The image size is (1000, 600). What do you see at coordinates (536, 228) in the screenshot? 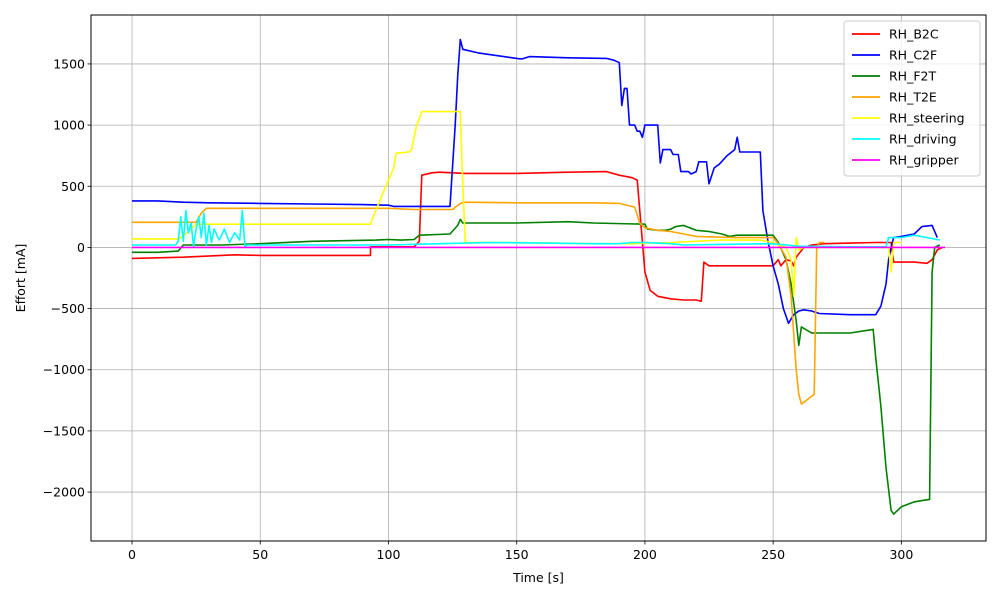
I see `series-line-rh-driving` at bounding box center [536, 228].